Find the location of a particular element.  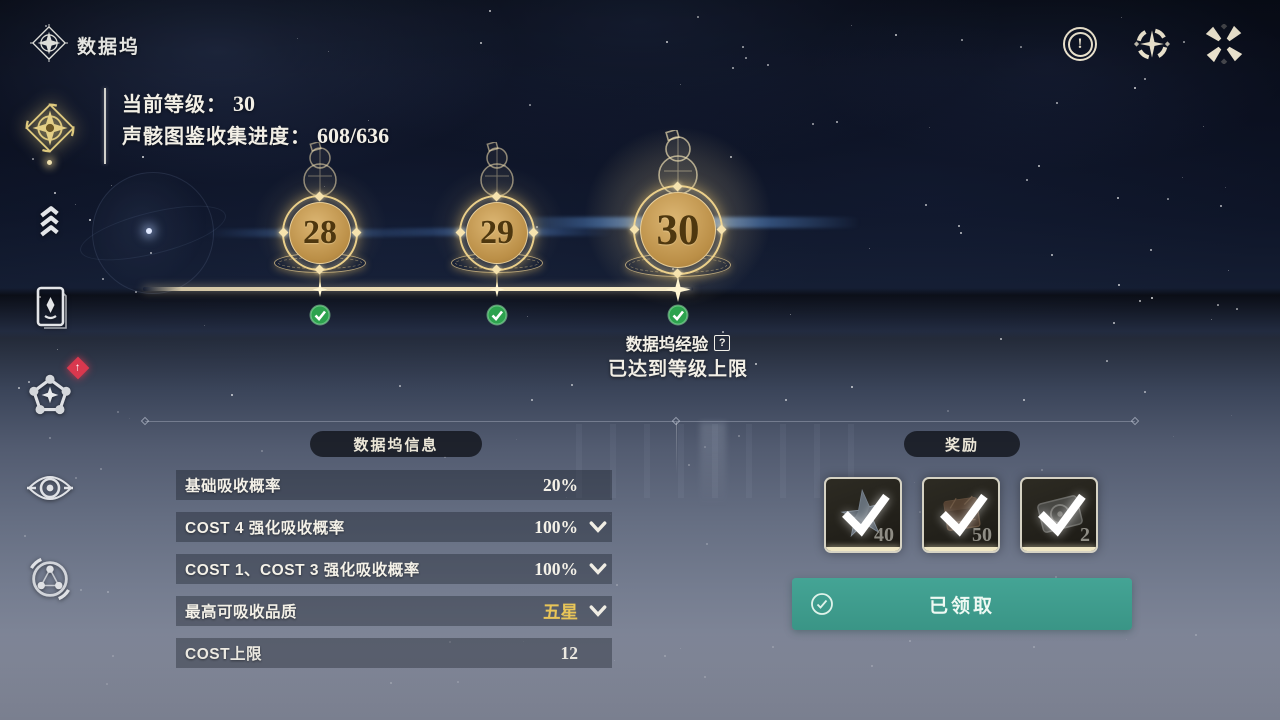

collection-progress-label: 声骸图鉴收集进度： is located at coordinates (216, 137).